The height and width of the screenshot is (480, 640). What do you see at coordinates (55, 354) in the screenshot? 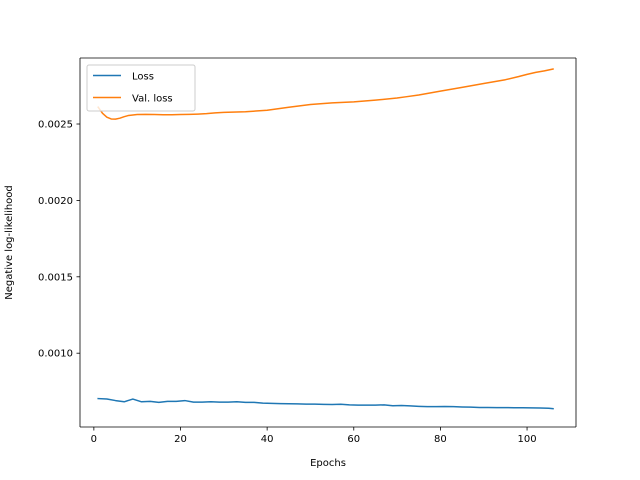
I see `y-tick-label: 0.0010` at bounding box center [55, 354].